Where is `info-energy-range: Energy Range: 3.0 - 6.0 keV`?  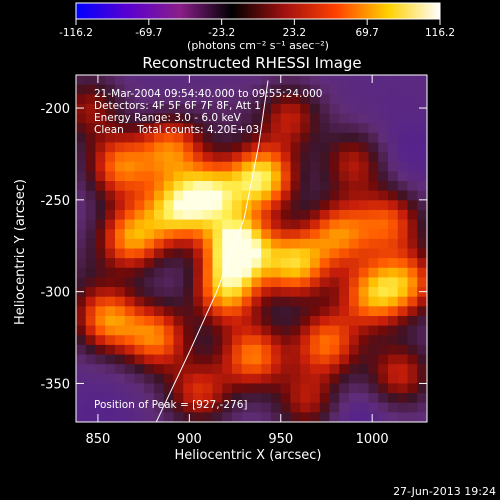 info-energy-range: Energy Range: 3.0 - 6.0 keV is located at coordinates (168, 118).